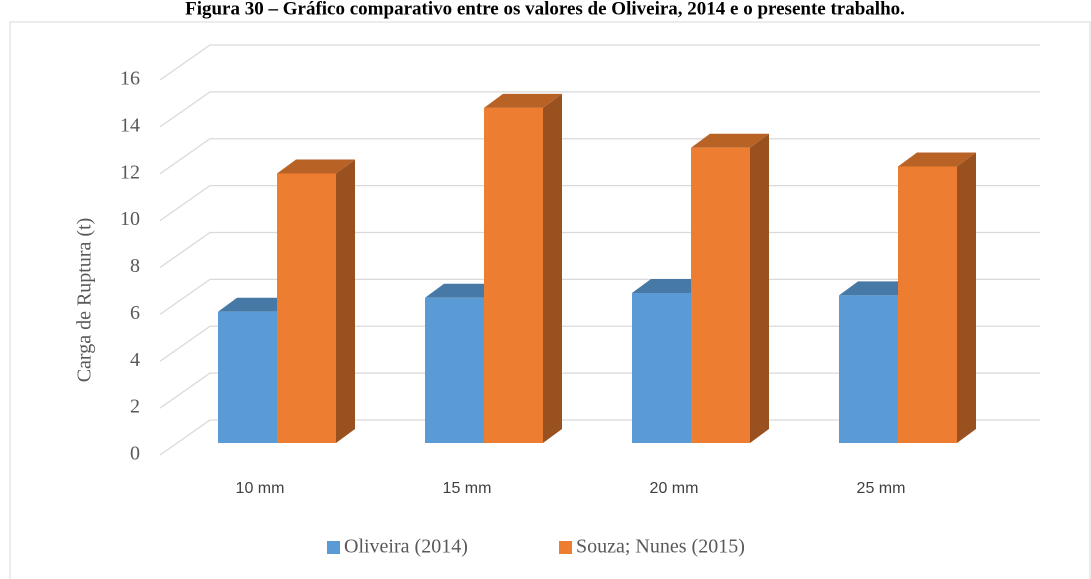  Describe the element at coordinates (881, 488) in the screenshot. I see `x-tick-label: 25 mm` at that location.